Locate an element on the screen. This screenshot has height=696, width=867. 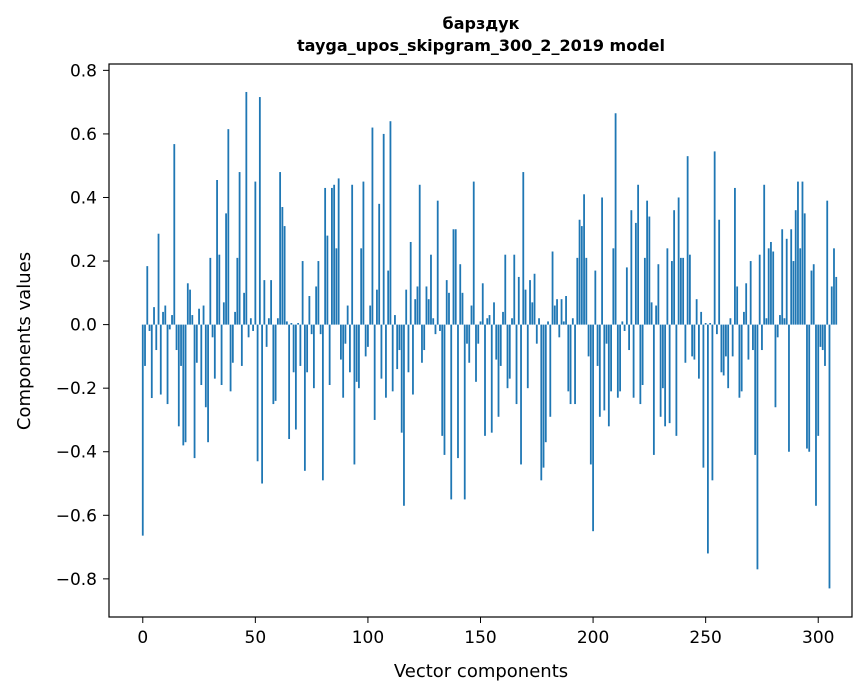
x-tick-label: 50 is located at coordinates (256, 638).